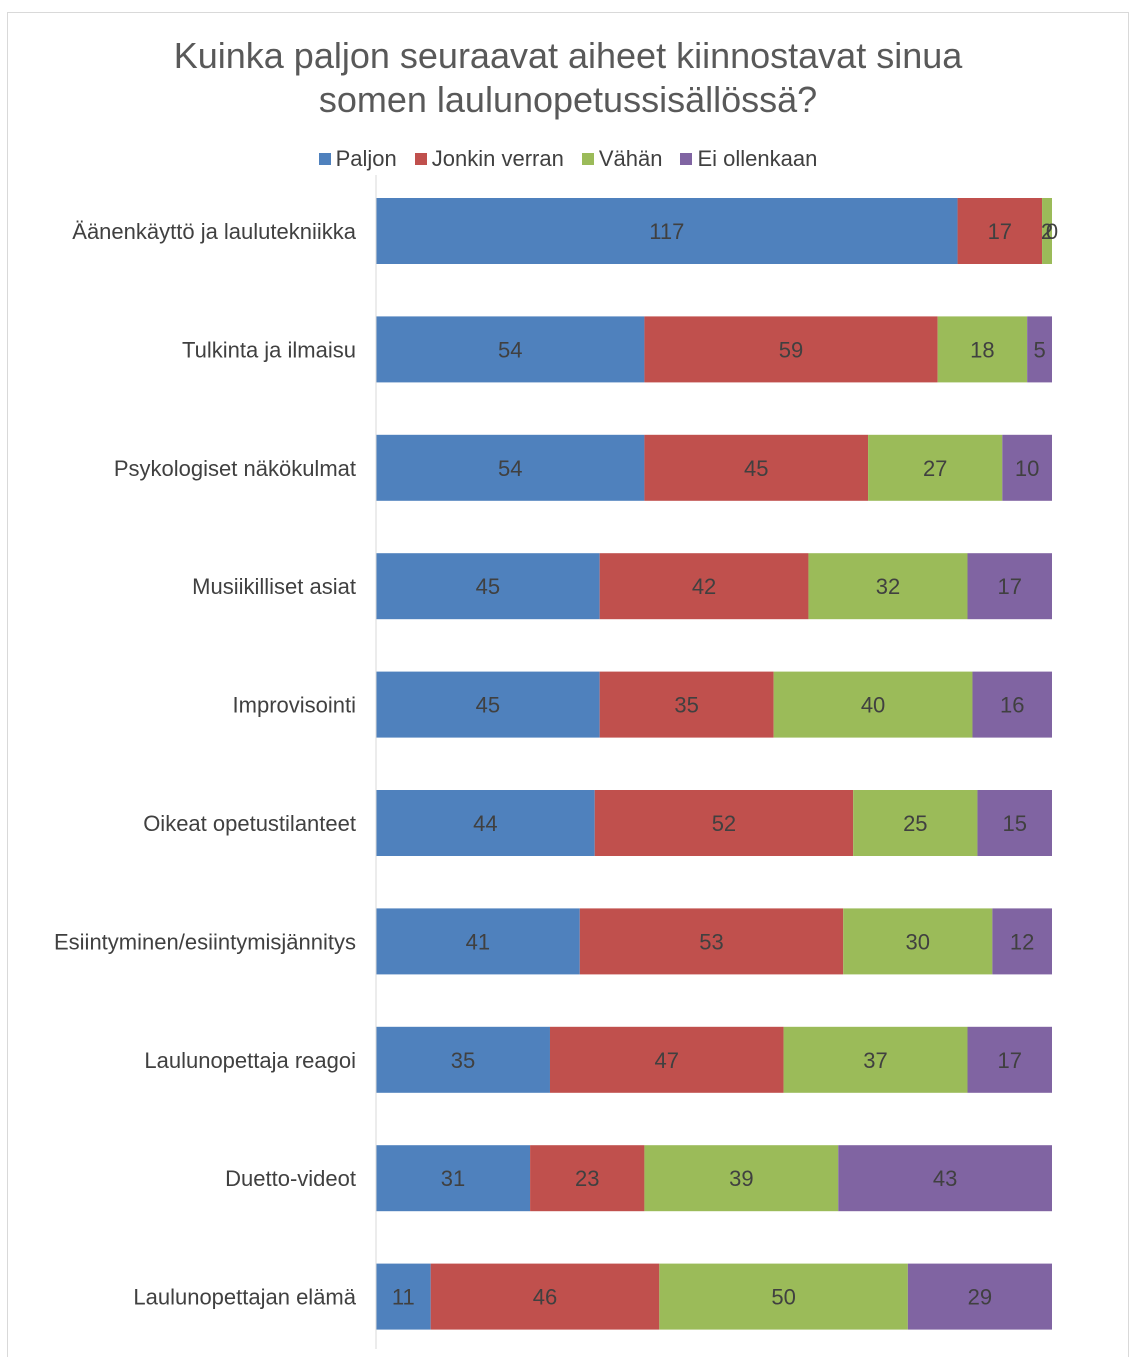 Image resolution: width=1136 pixels, height=1357 pixels. I want to click on data-label: 2, so click(1047, 231).